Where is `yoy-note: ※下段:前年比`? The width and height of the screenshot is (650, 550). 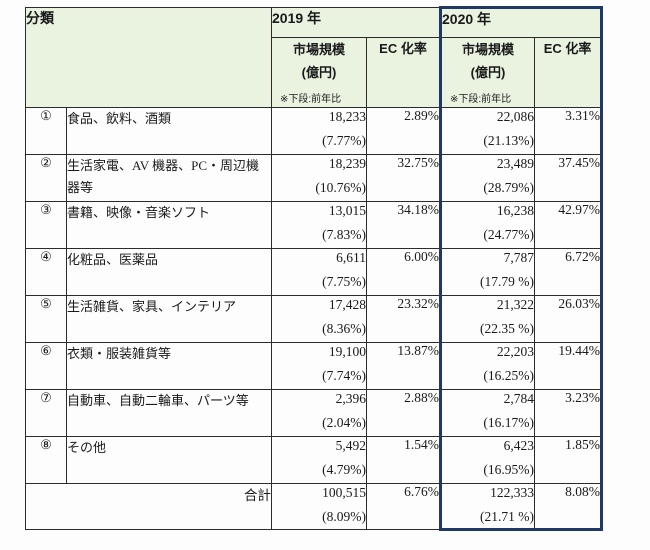 yoy-note: ※下段:前年比 is located at coordinates (311, 99).